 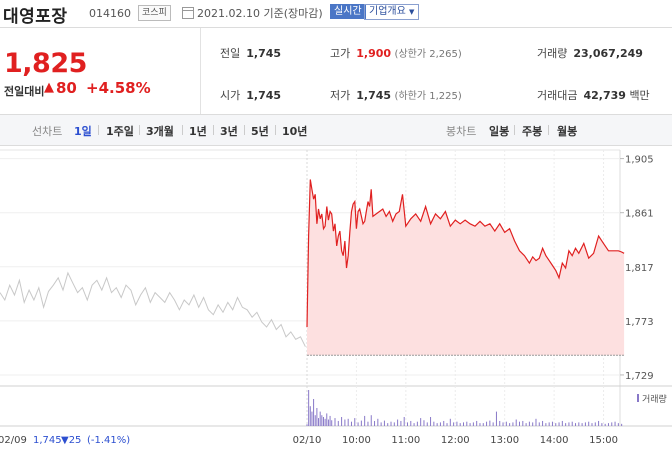 I want to click on up-arrow-icon: ▲, so click(x=49, y=87).